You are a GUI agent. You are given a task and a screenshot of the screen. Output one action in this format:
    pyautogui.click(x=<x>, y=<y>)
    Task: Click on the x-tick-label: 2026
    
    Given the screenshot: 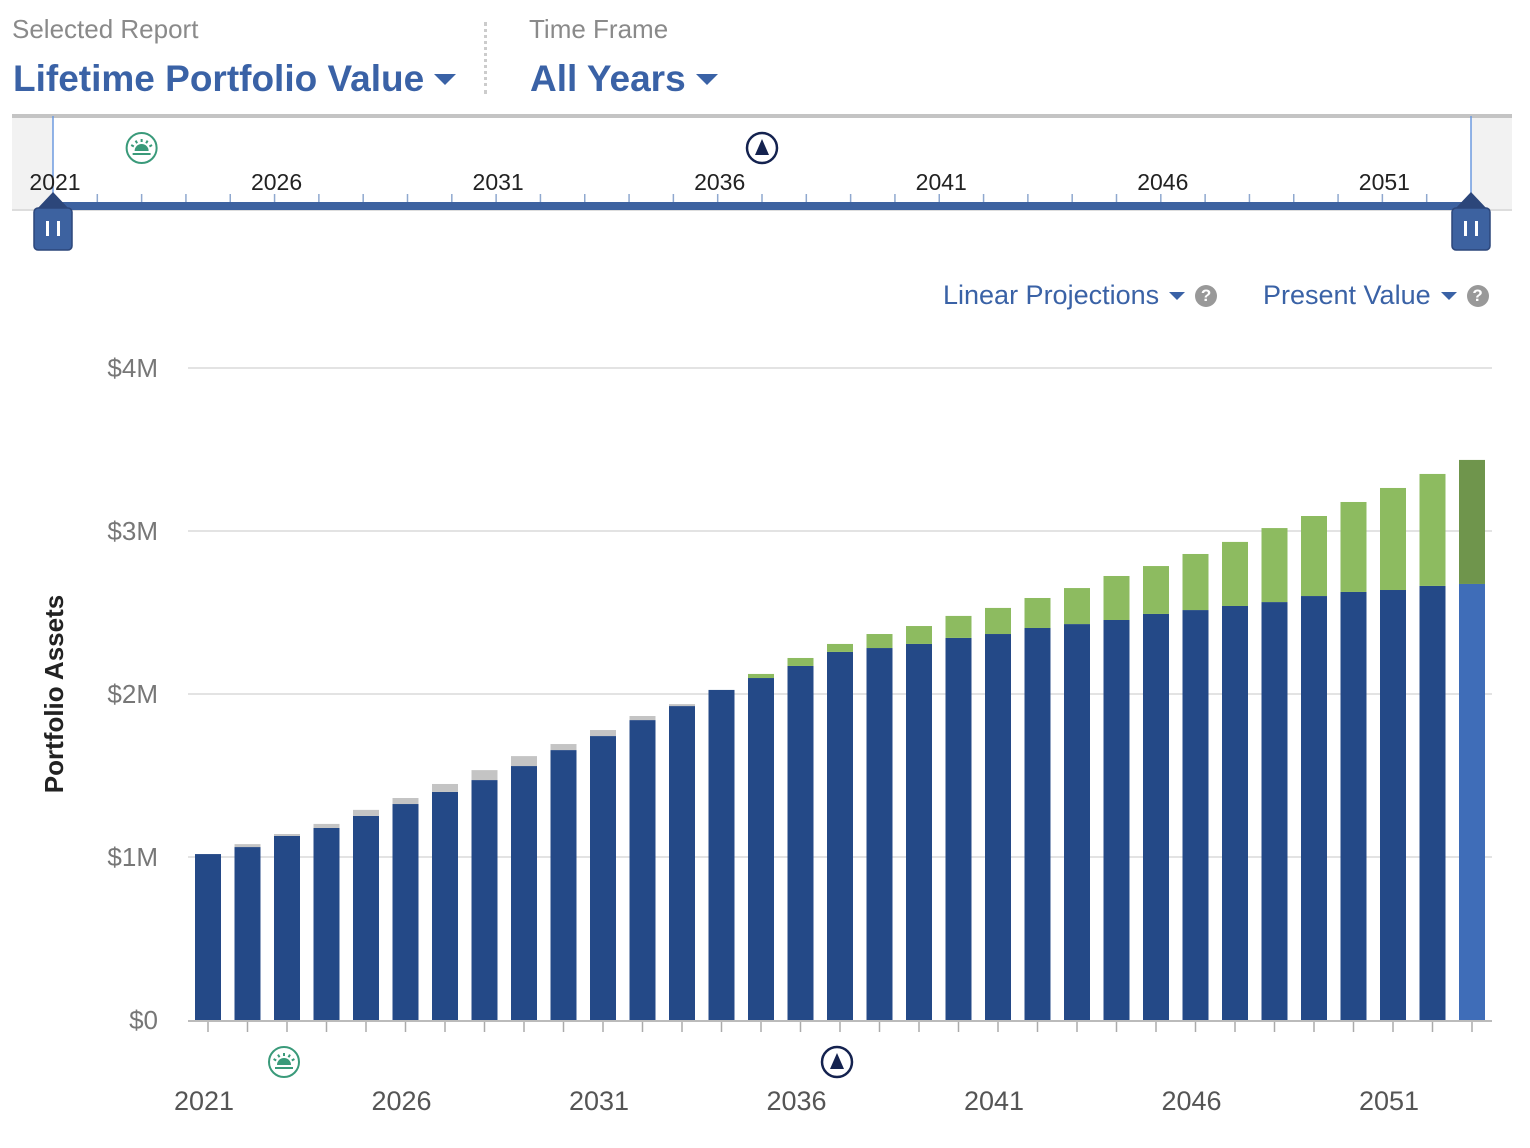 What is the action you would take?
    pyautogui.click(x=401, y=1101)
    